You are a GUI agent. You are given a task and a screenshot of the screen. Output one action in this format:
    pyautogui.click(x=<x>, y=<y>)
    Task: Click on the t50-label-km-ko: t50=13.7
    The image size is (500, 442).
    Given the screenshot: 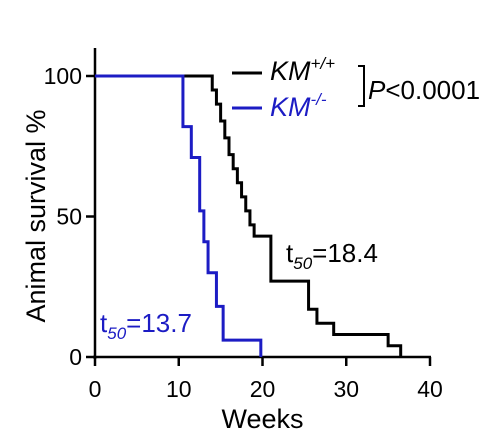 What is the action you would take?
    pyautogui.click(x=146, y=325)
    